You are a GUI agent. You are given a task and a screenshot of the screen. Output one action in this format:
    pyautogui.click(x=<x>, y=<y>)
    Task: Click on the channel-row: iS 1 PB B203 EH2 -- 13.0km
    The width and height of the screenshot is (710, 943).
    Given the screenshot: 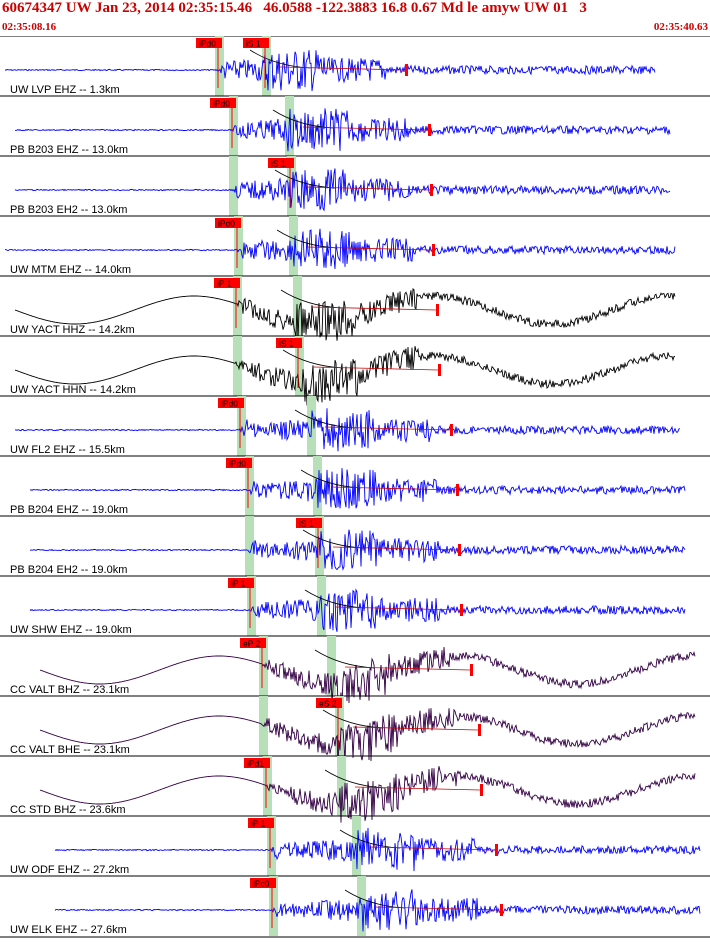 What is the action you would take?
    pyautogui.click(x=355, y=185)
    